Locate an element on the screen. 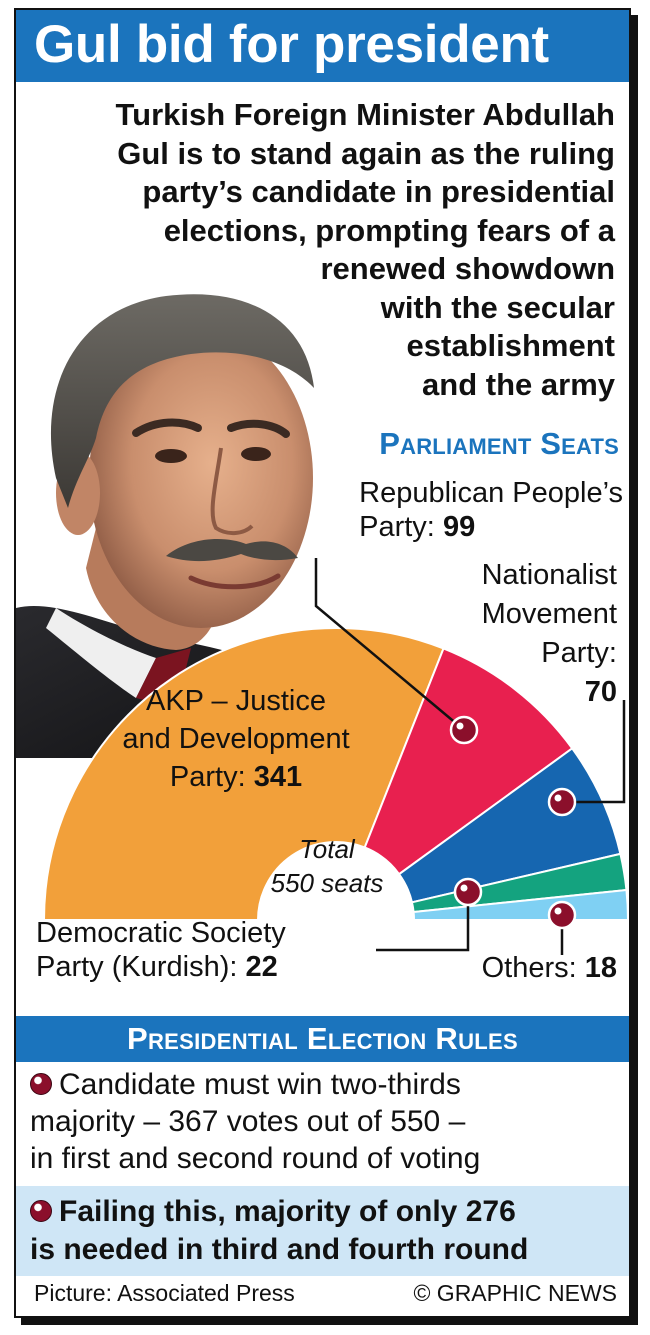 The height and width of the screenshot is (1335, 650). label-chp-value: 99 is located at coordinates (459, 527).